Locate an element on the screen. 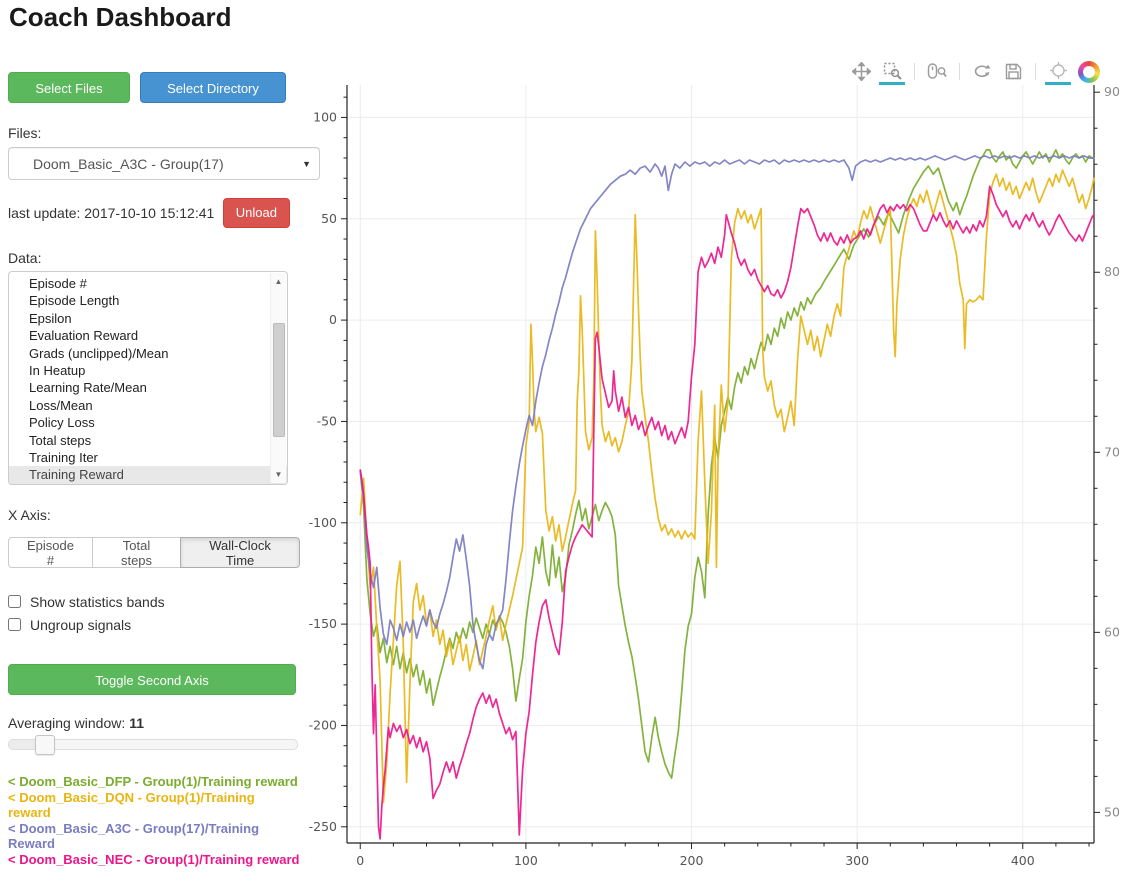 This screenshot has width=1142, height=881. caret-down-icon: ▼ is located at coordinates (306, 163).